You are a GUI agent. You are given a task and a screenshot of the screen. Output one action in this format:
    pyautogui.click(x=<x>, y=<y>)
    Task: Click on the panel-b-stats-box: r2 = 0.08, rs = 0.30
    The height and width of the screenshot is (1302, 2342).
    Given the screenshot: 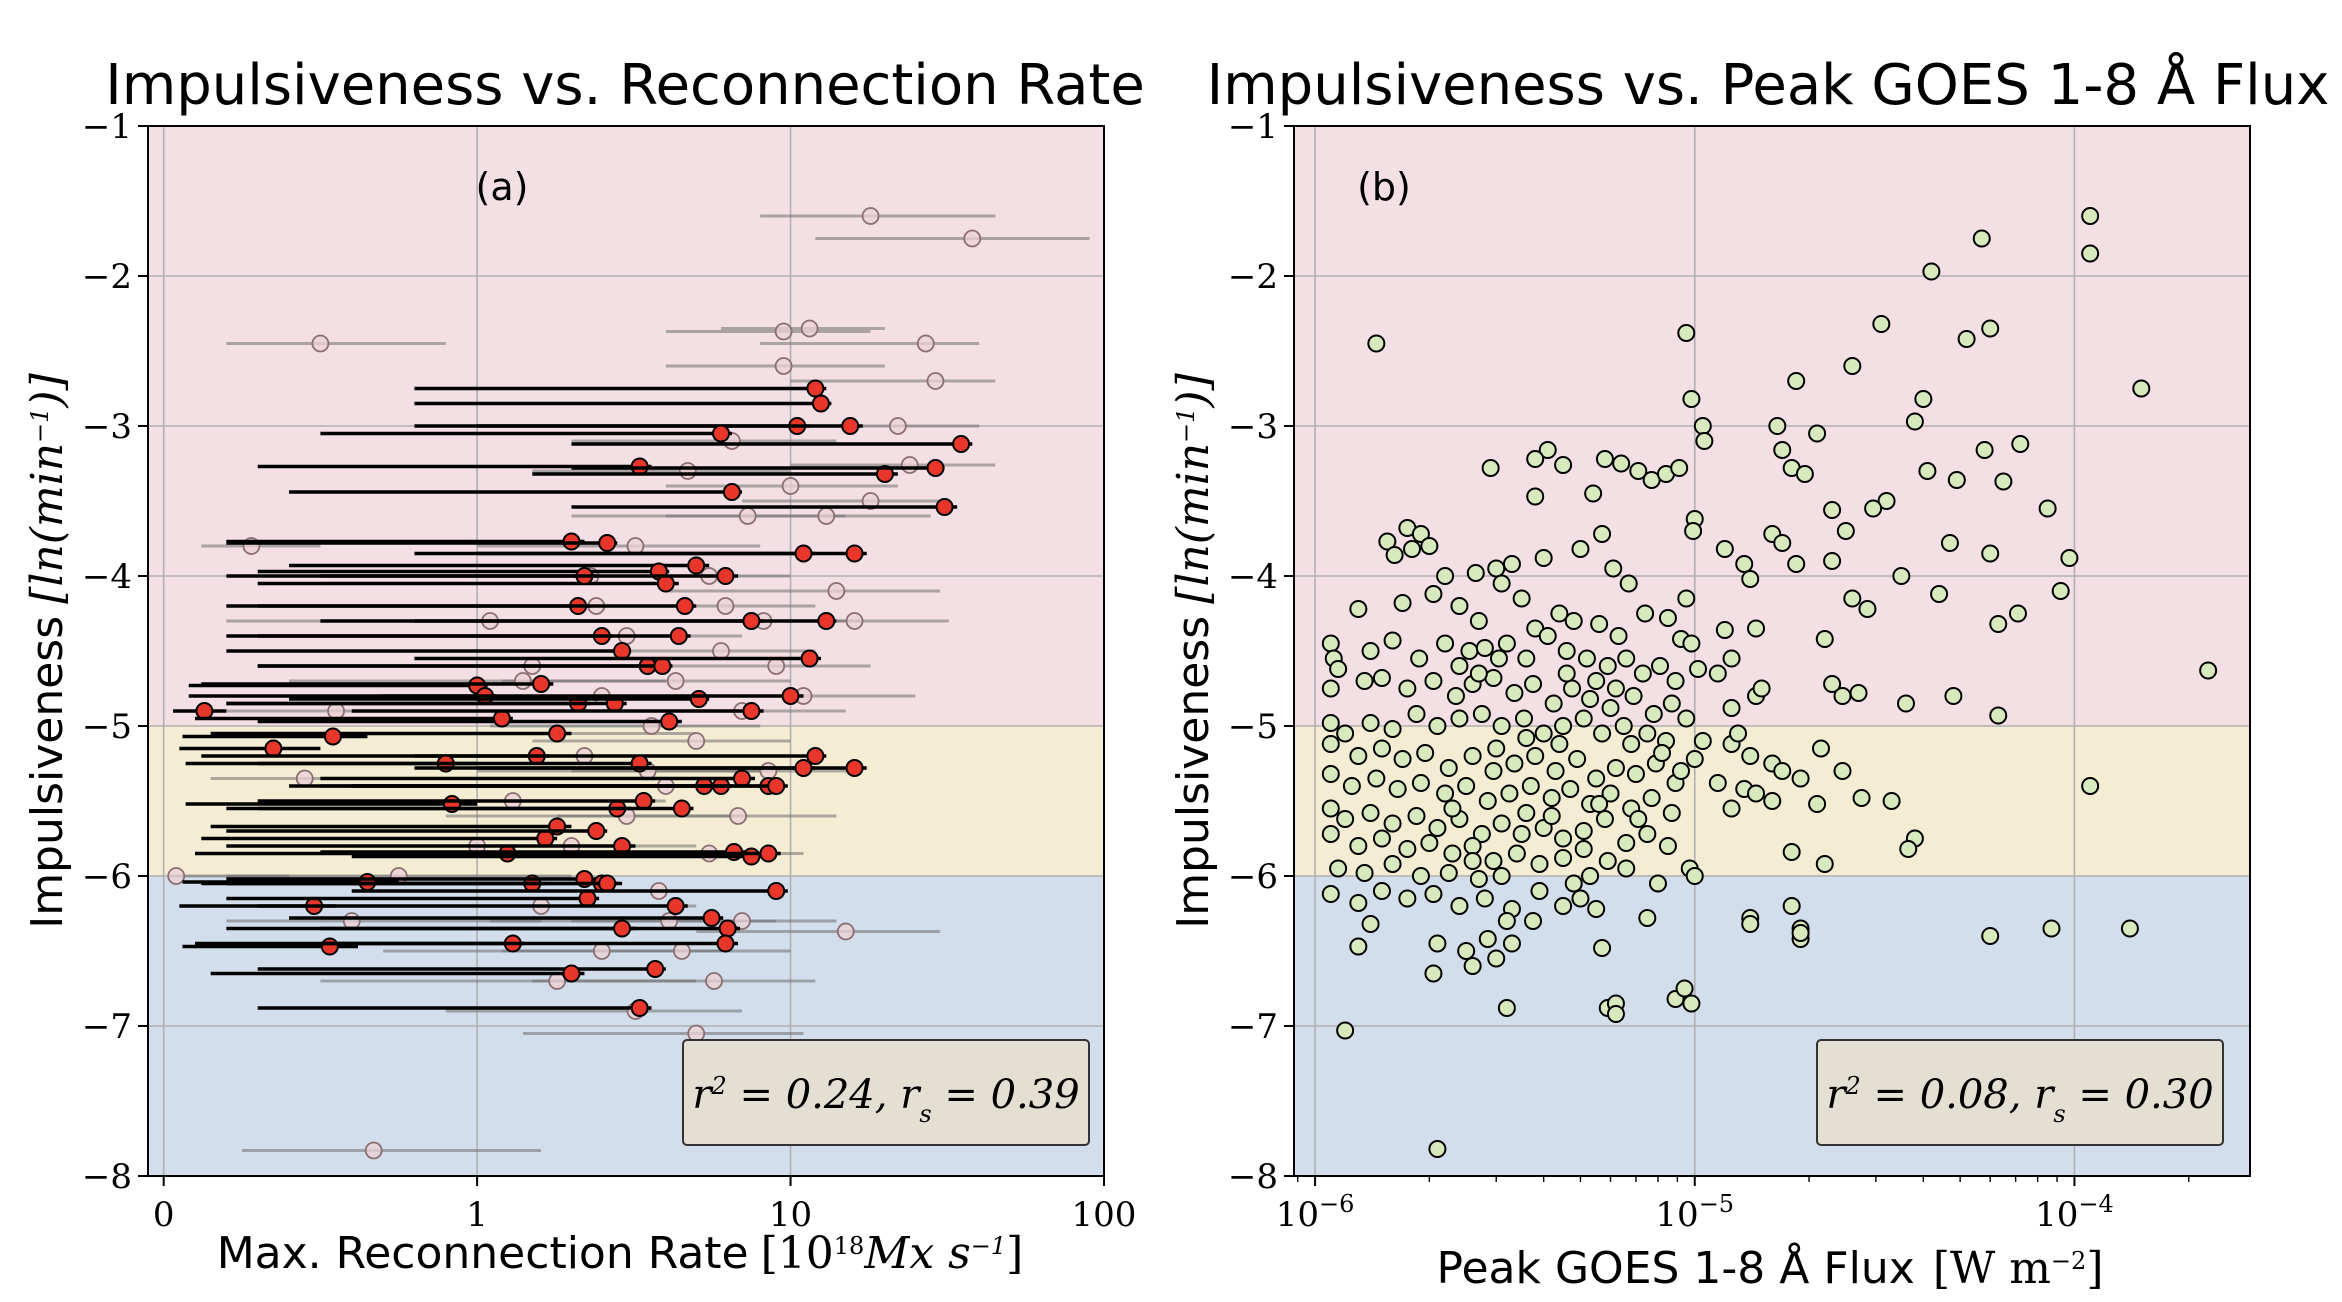 What is the action you would take?
    pyautogui.click(x=2020, y=1092)
    